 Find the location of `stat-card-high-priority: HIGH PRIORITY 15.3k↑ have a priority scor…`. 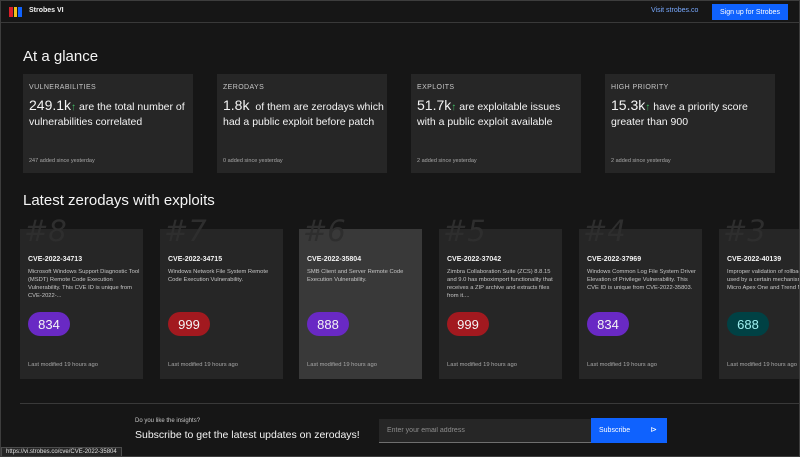

stat-card-high-priority: HIGH PRIORITY 15.3k↑ have a priority scor… is located at coordinates (690, 123).